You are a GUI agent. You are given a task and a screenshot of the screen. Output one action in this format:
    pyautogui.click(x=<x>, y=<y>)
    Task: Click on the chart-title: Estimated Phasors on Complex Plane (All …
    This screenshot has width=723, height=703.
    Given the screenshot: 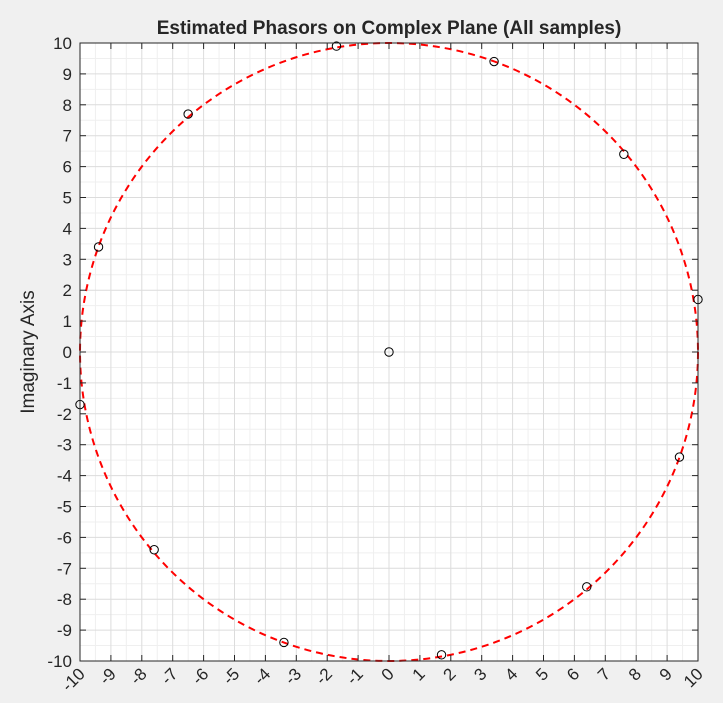 What is the action you would take?
    pyautogui.click(x=389, y=28)
    